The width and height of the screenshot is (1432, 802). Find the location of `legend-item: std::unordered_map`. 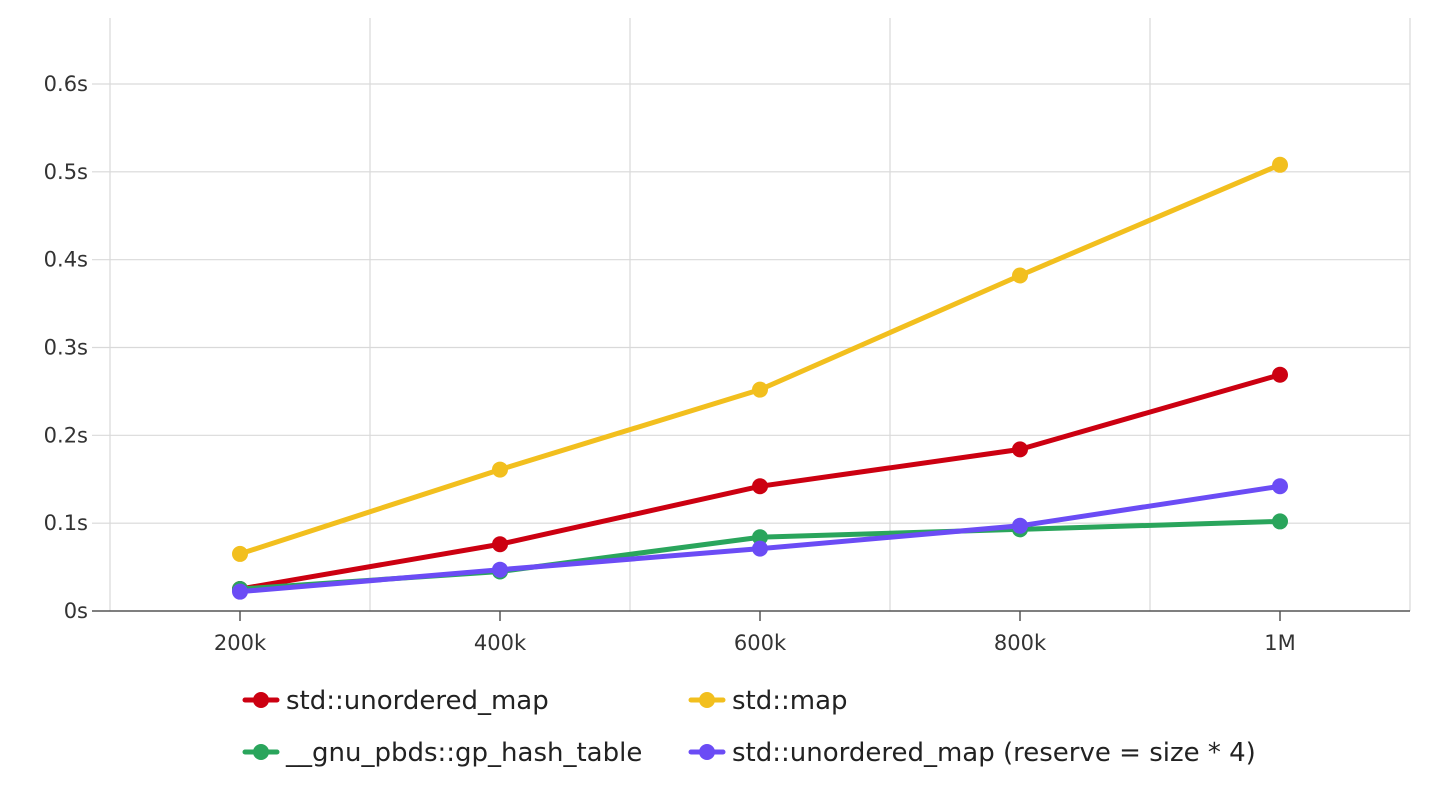

legend-item: std::unordered_map is located at coordinates (395, 701).